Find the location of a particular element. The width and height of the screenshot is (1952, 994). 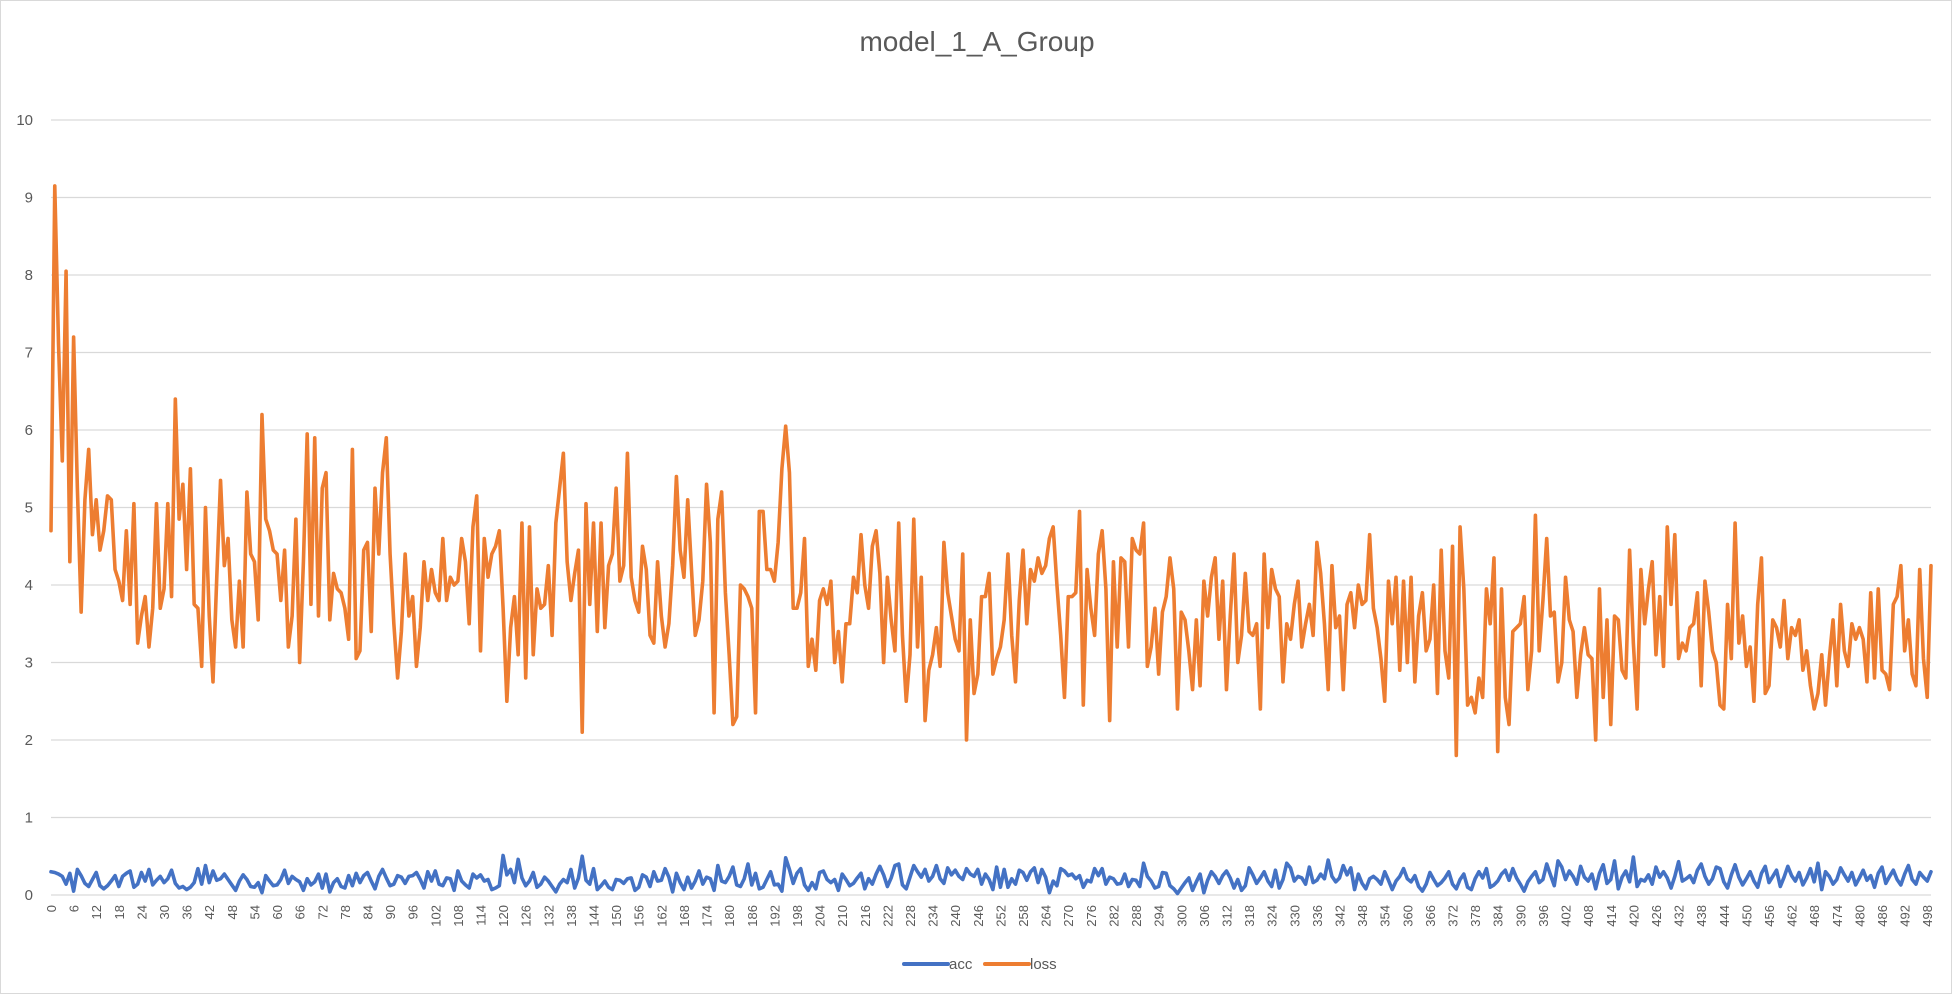

x-tick-label: 282 is located at coordinates (1113, 916).